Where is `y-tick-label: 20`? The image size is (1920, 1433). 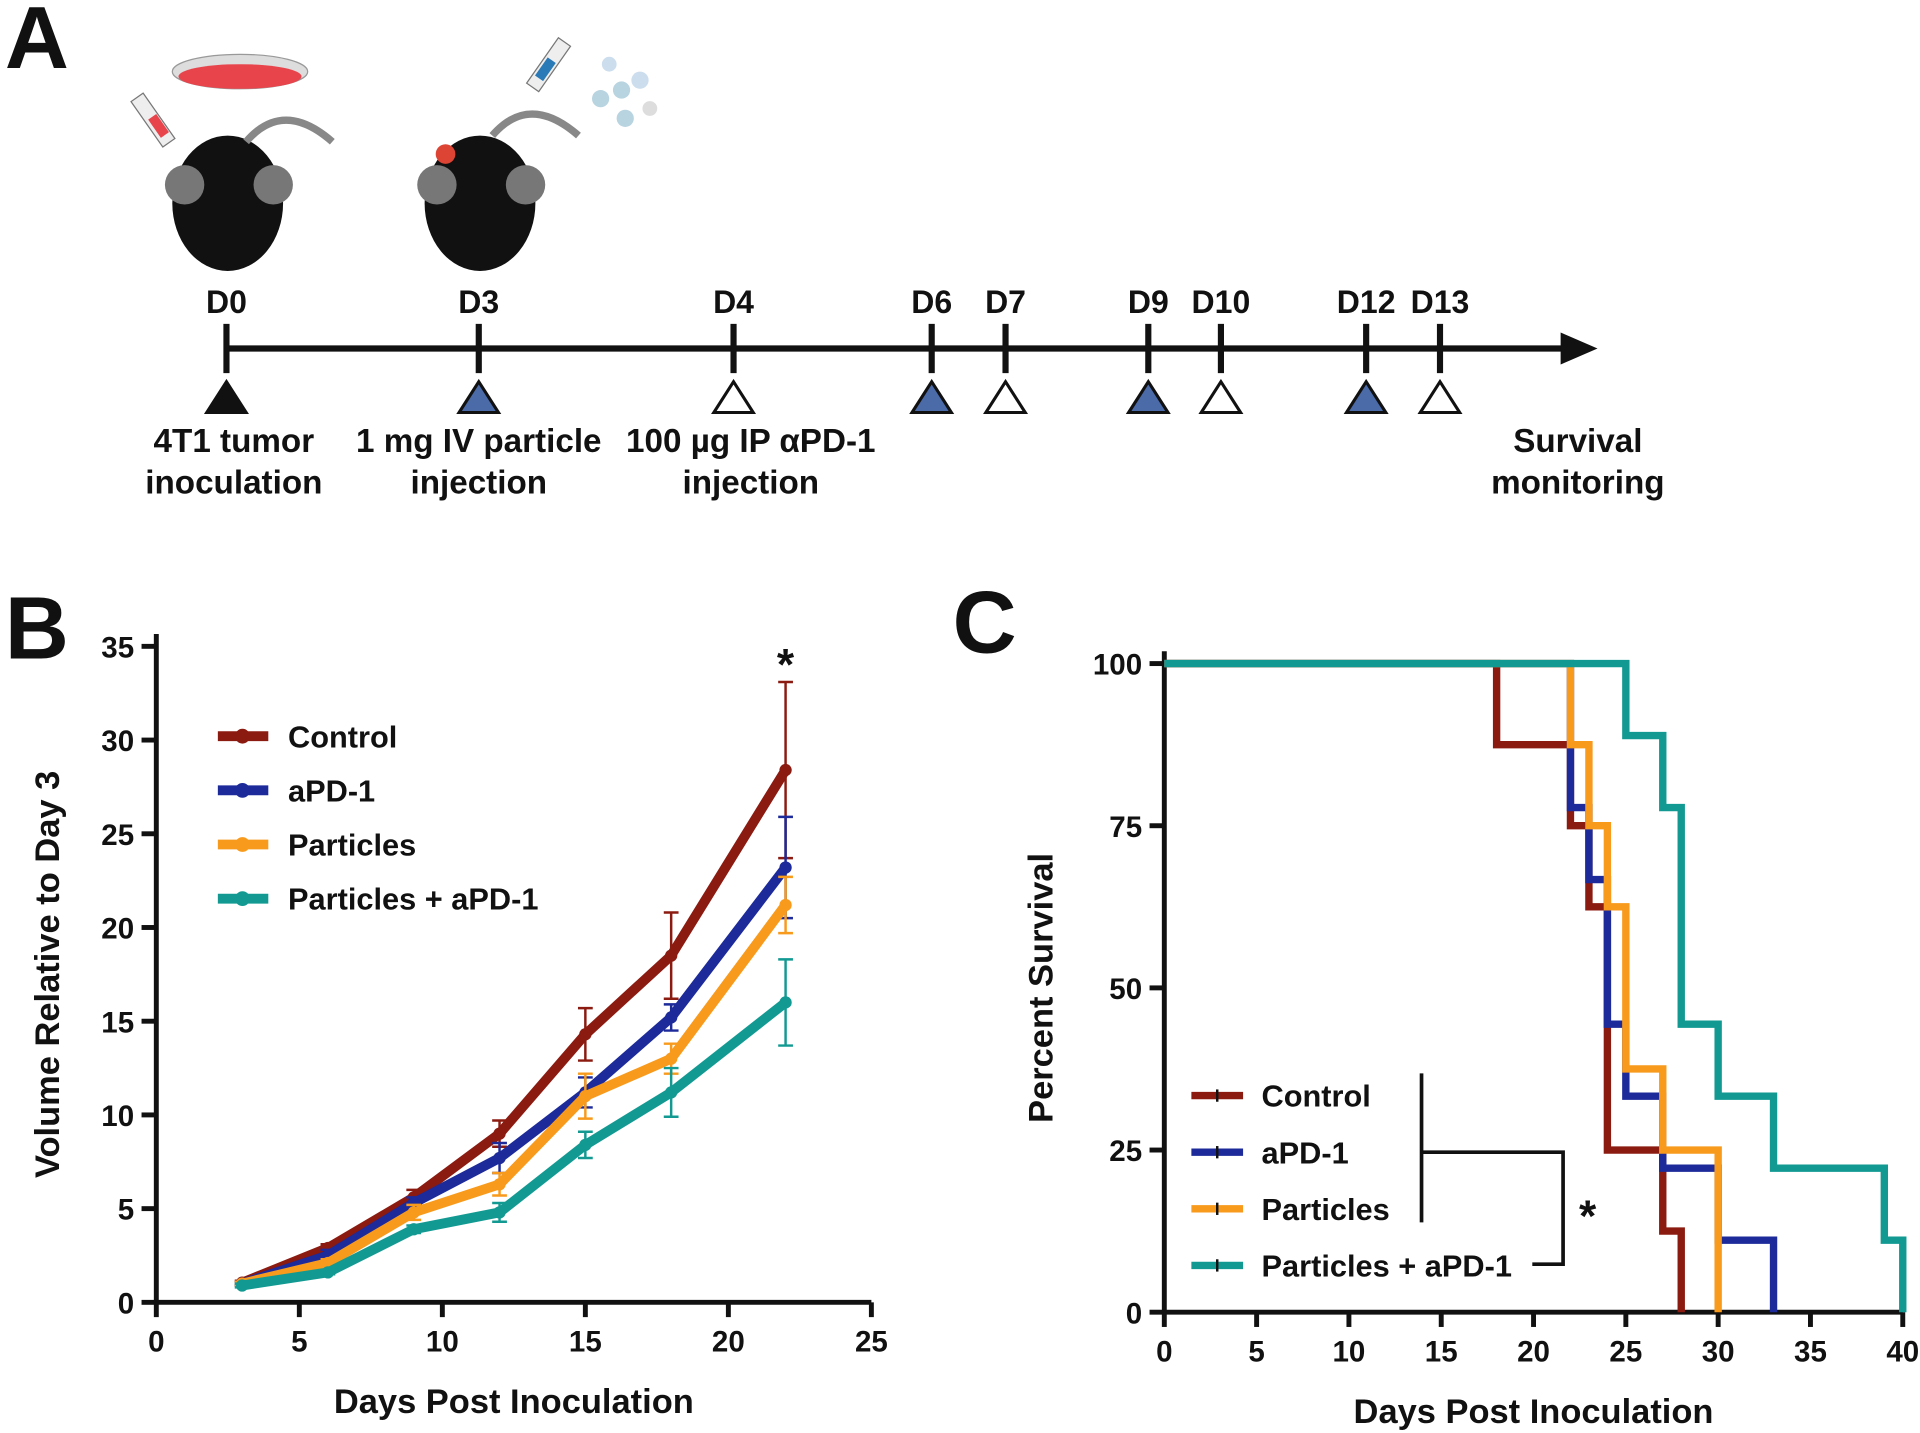 y-tick-label: 20 is located at coordinates (117, 929).